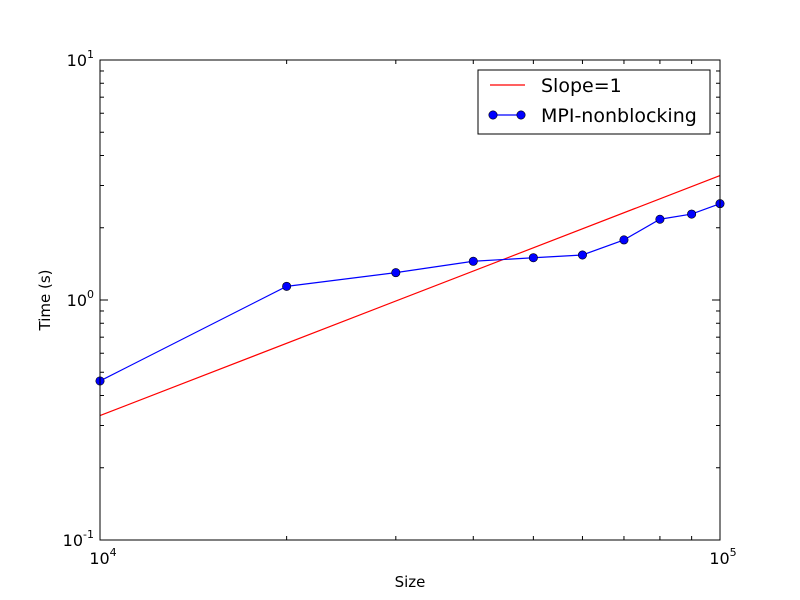  I want to click on svg-text: 10⁵, so click(722, 557).